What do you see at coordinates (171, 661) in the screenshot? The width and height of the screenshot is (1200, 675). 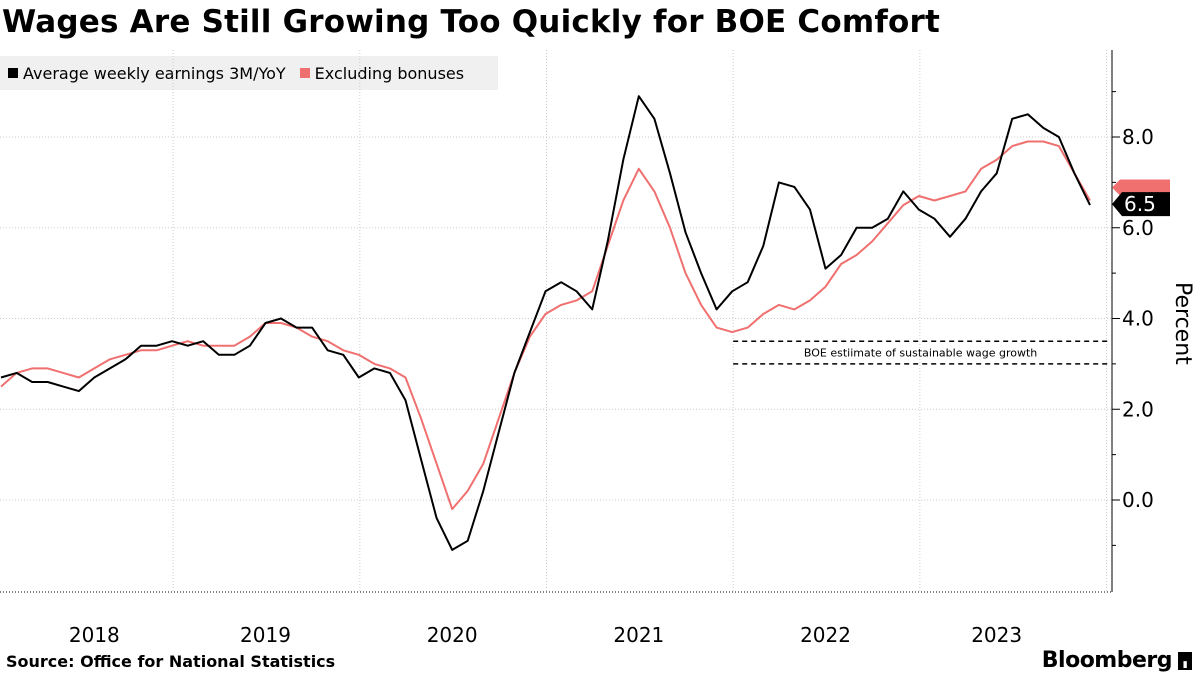 I see `source-note: Source: Office for National Statistics` at bounding box center [171, 661].